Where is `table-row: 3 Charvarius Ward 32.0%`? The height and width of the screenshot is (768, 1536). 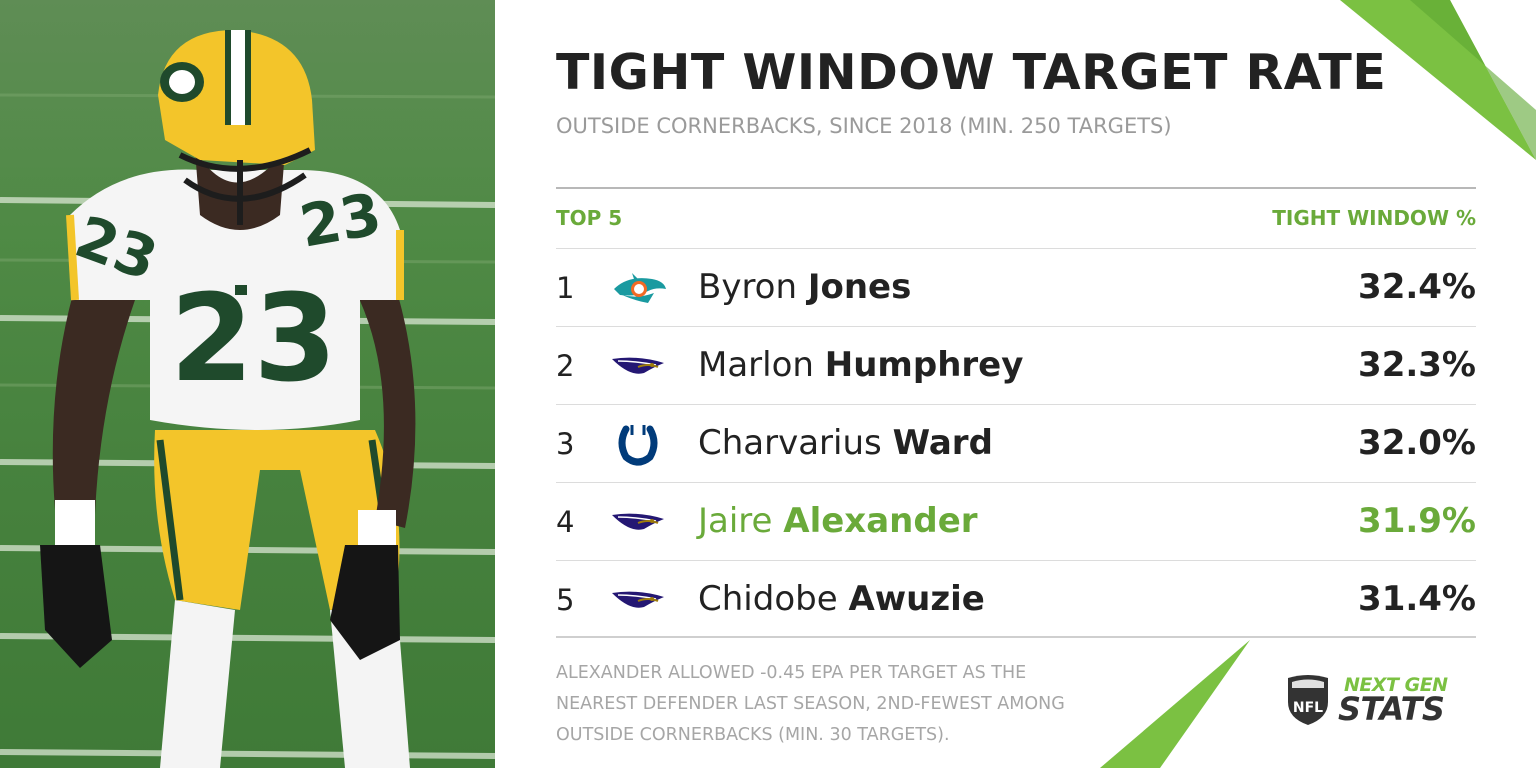
table-row: 3 Charvarius Ward 32.0% is located at coordinates (1016, 443).